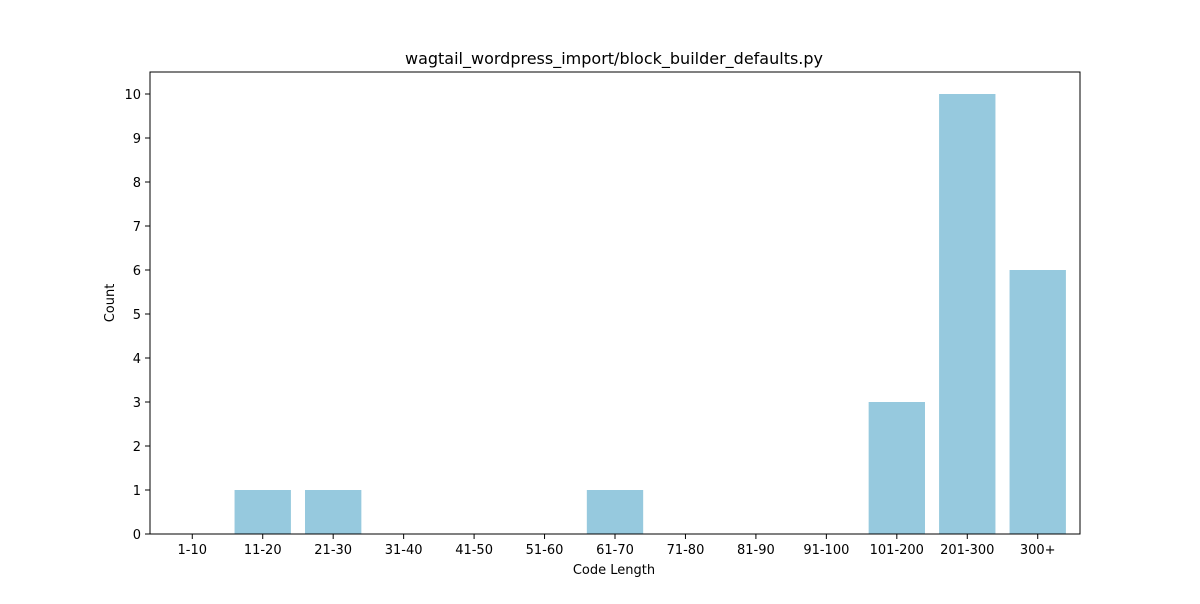 This screenshot has width=1200, height=604. I want to click on y-tick-label: 7, so click(137, 227).